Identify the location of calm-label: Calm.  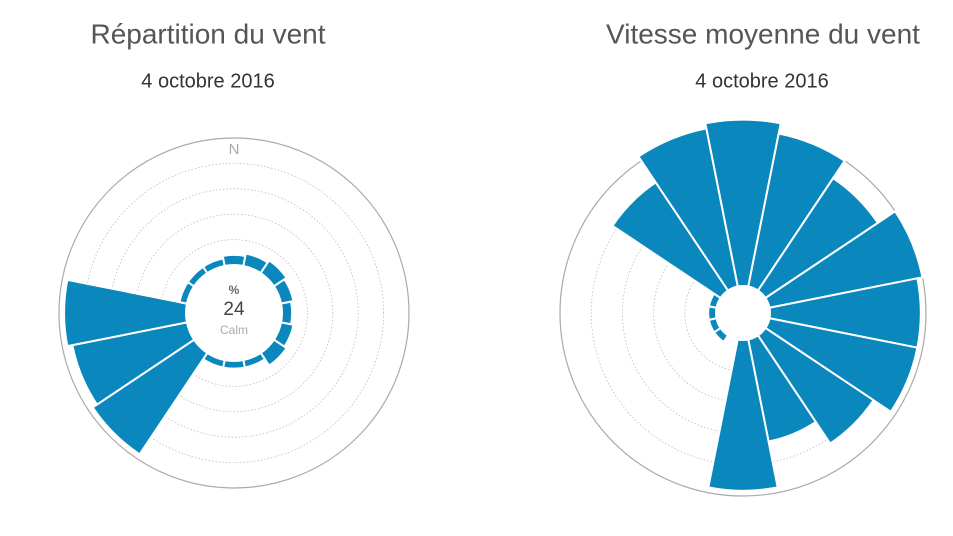
(234, 330).